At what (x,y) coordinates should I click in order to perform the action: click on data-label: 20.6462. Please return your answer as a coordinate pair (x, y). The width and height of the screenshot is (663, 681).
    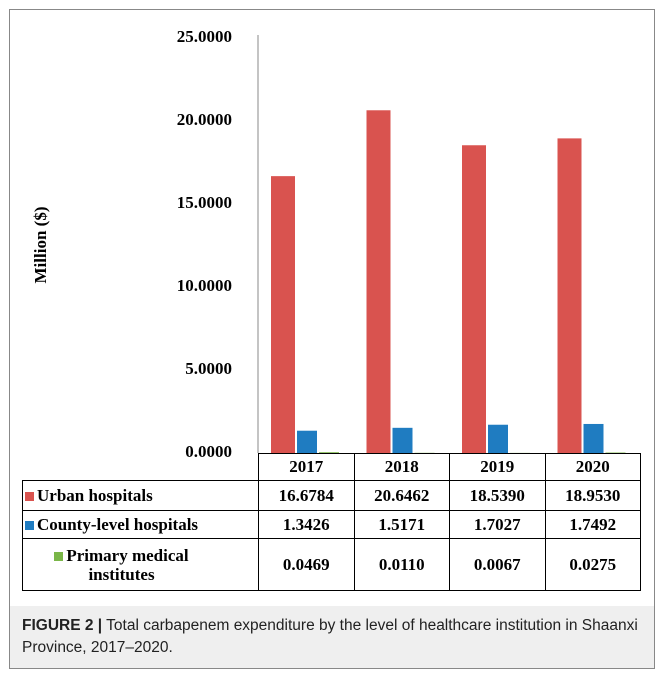
    Looking at the image, I should click on (401, 495).